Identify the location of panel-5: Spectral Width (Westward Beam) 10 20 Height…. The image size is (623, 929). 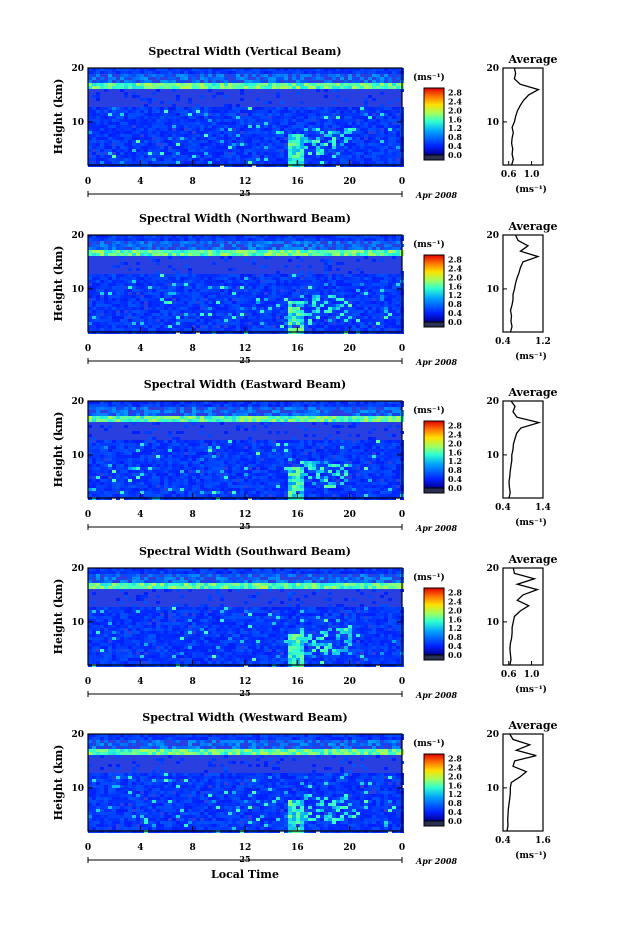
(305, 788).